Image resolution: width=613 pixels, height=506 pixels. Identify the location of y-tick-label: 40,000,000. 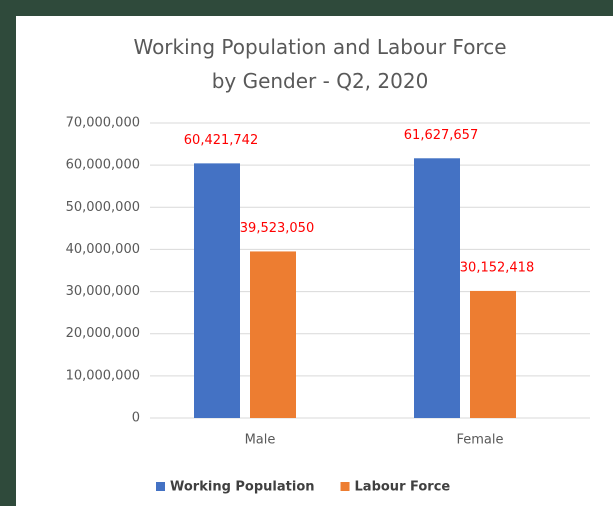
(103, 249).